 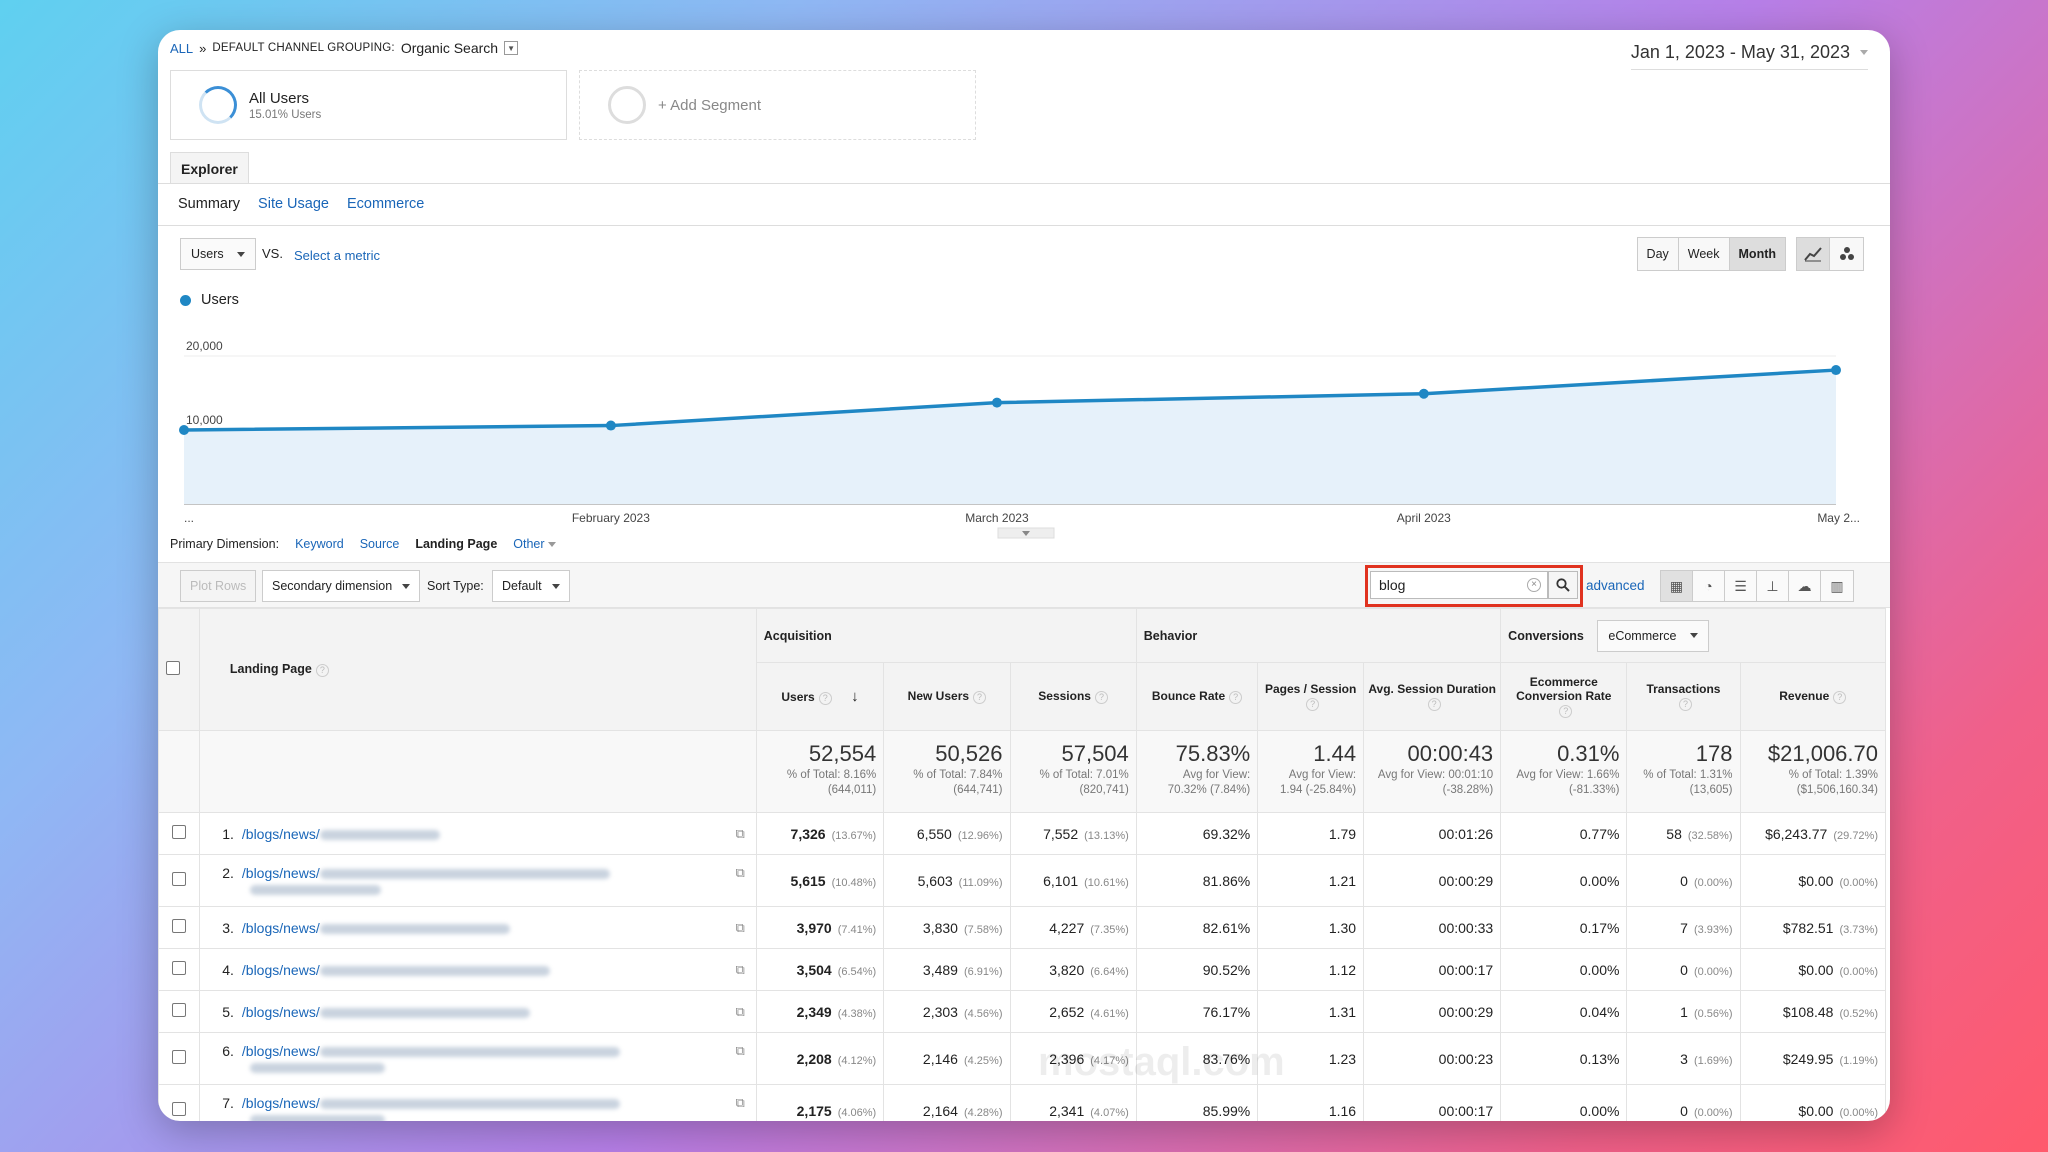 I want to click on pivot-view-icon: ▥, so click(x=1837, y=586).